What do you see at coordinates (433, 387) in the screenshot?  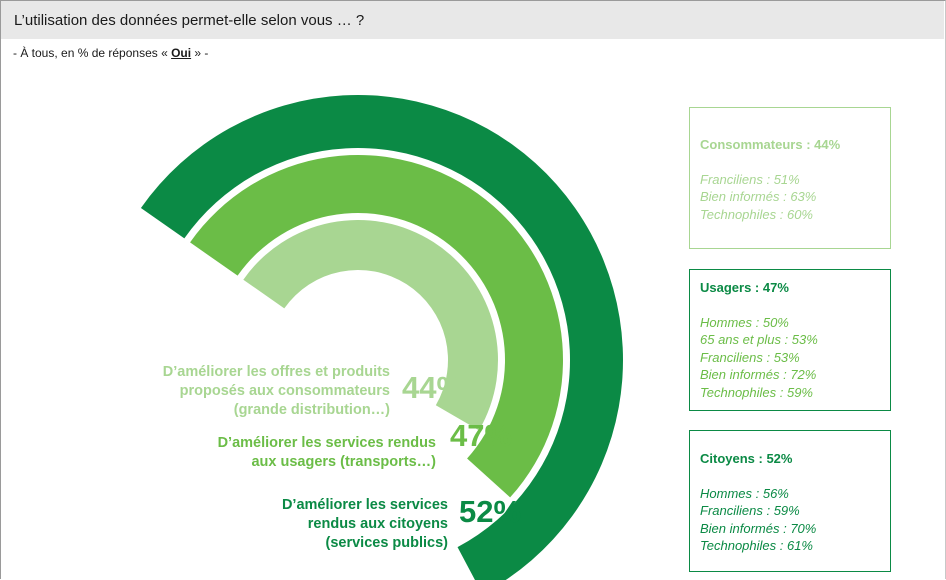 I see `value-label-consommateurs: 44%` at bounding box center [433, 387].